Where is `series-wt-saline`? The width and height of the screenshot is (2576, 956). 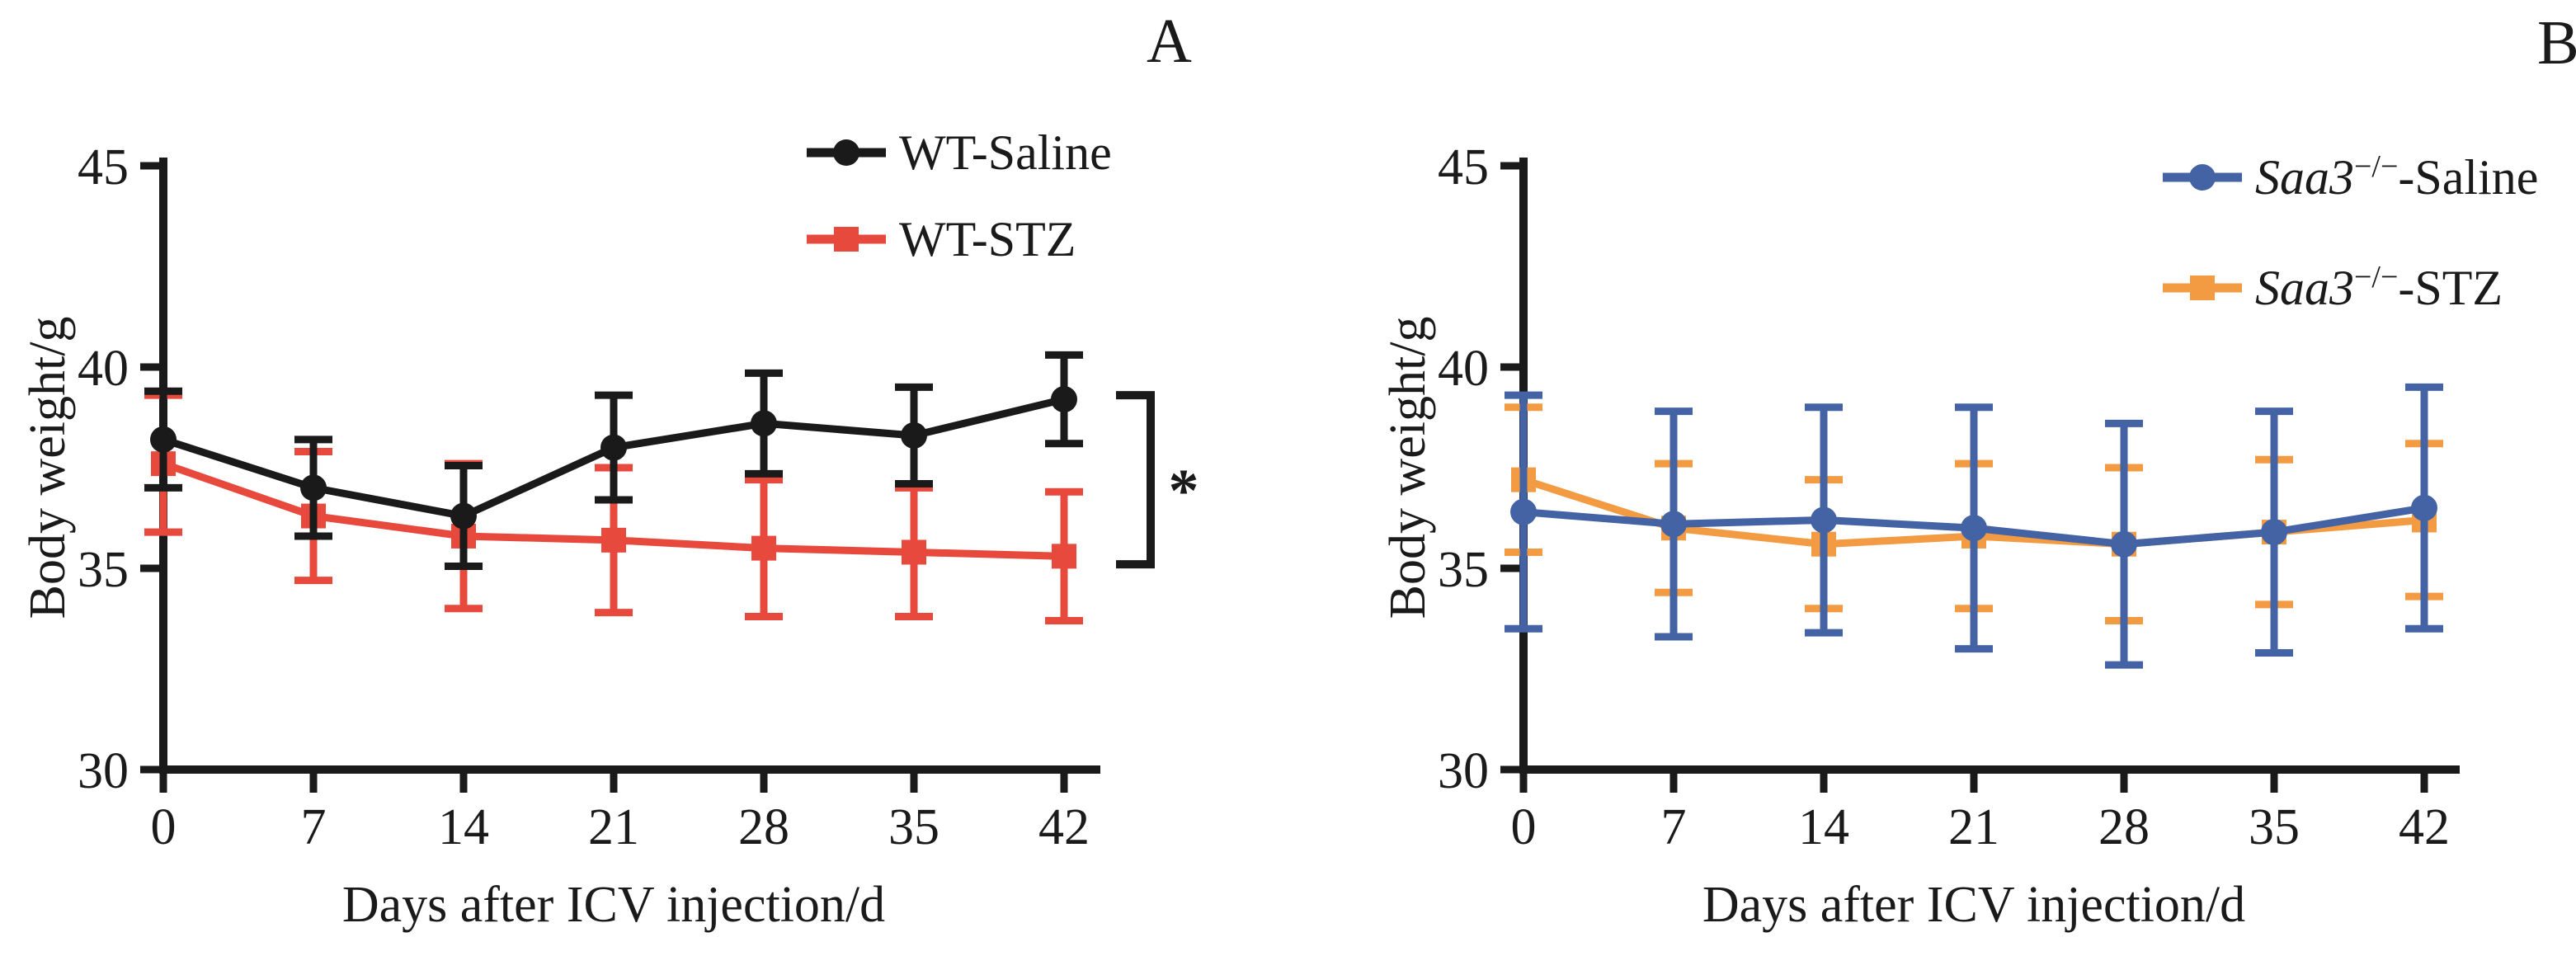
series-wt-saline is located at coordinates (613, 461).